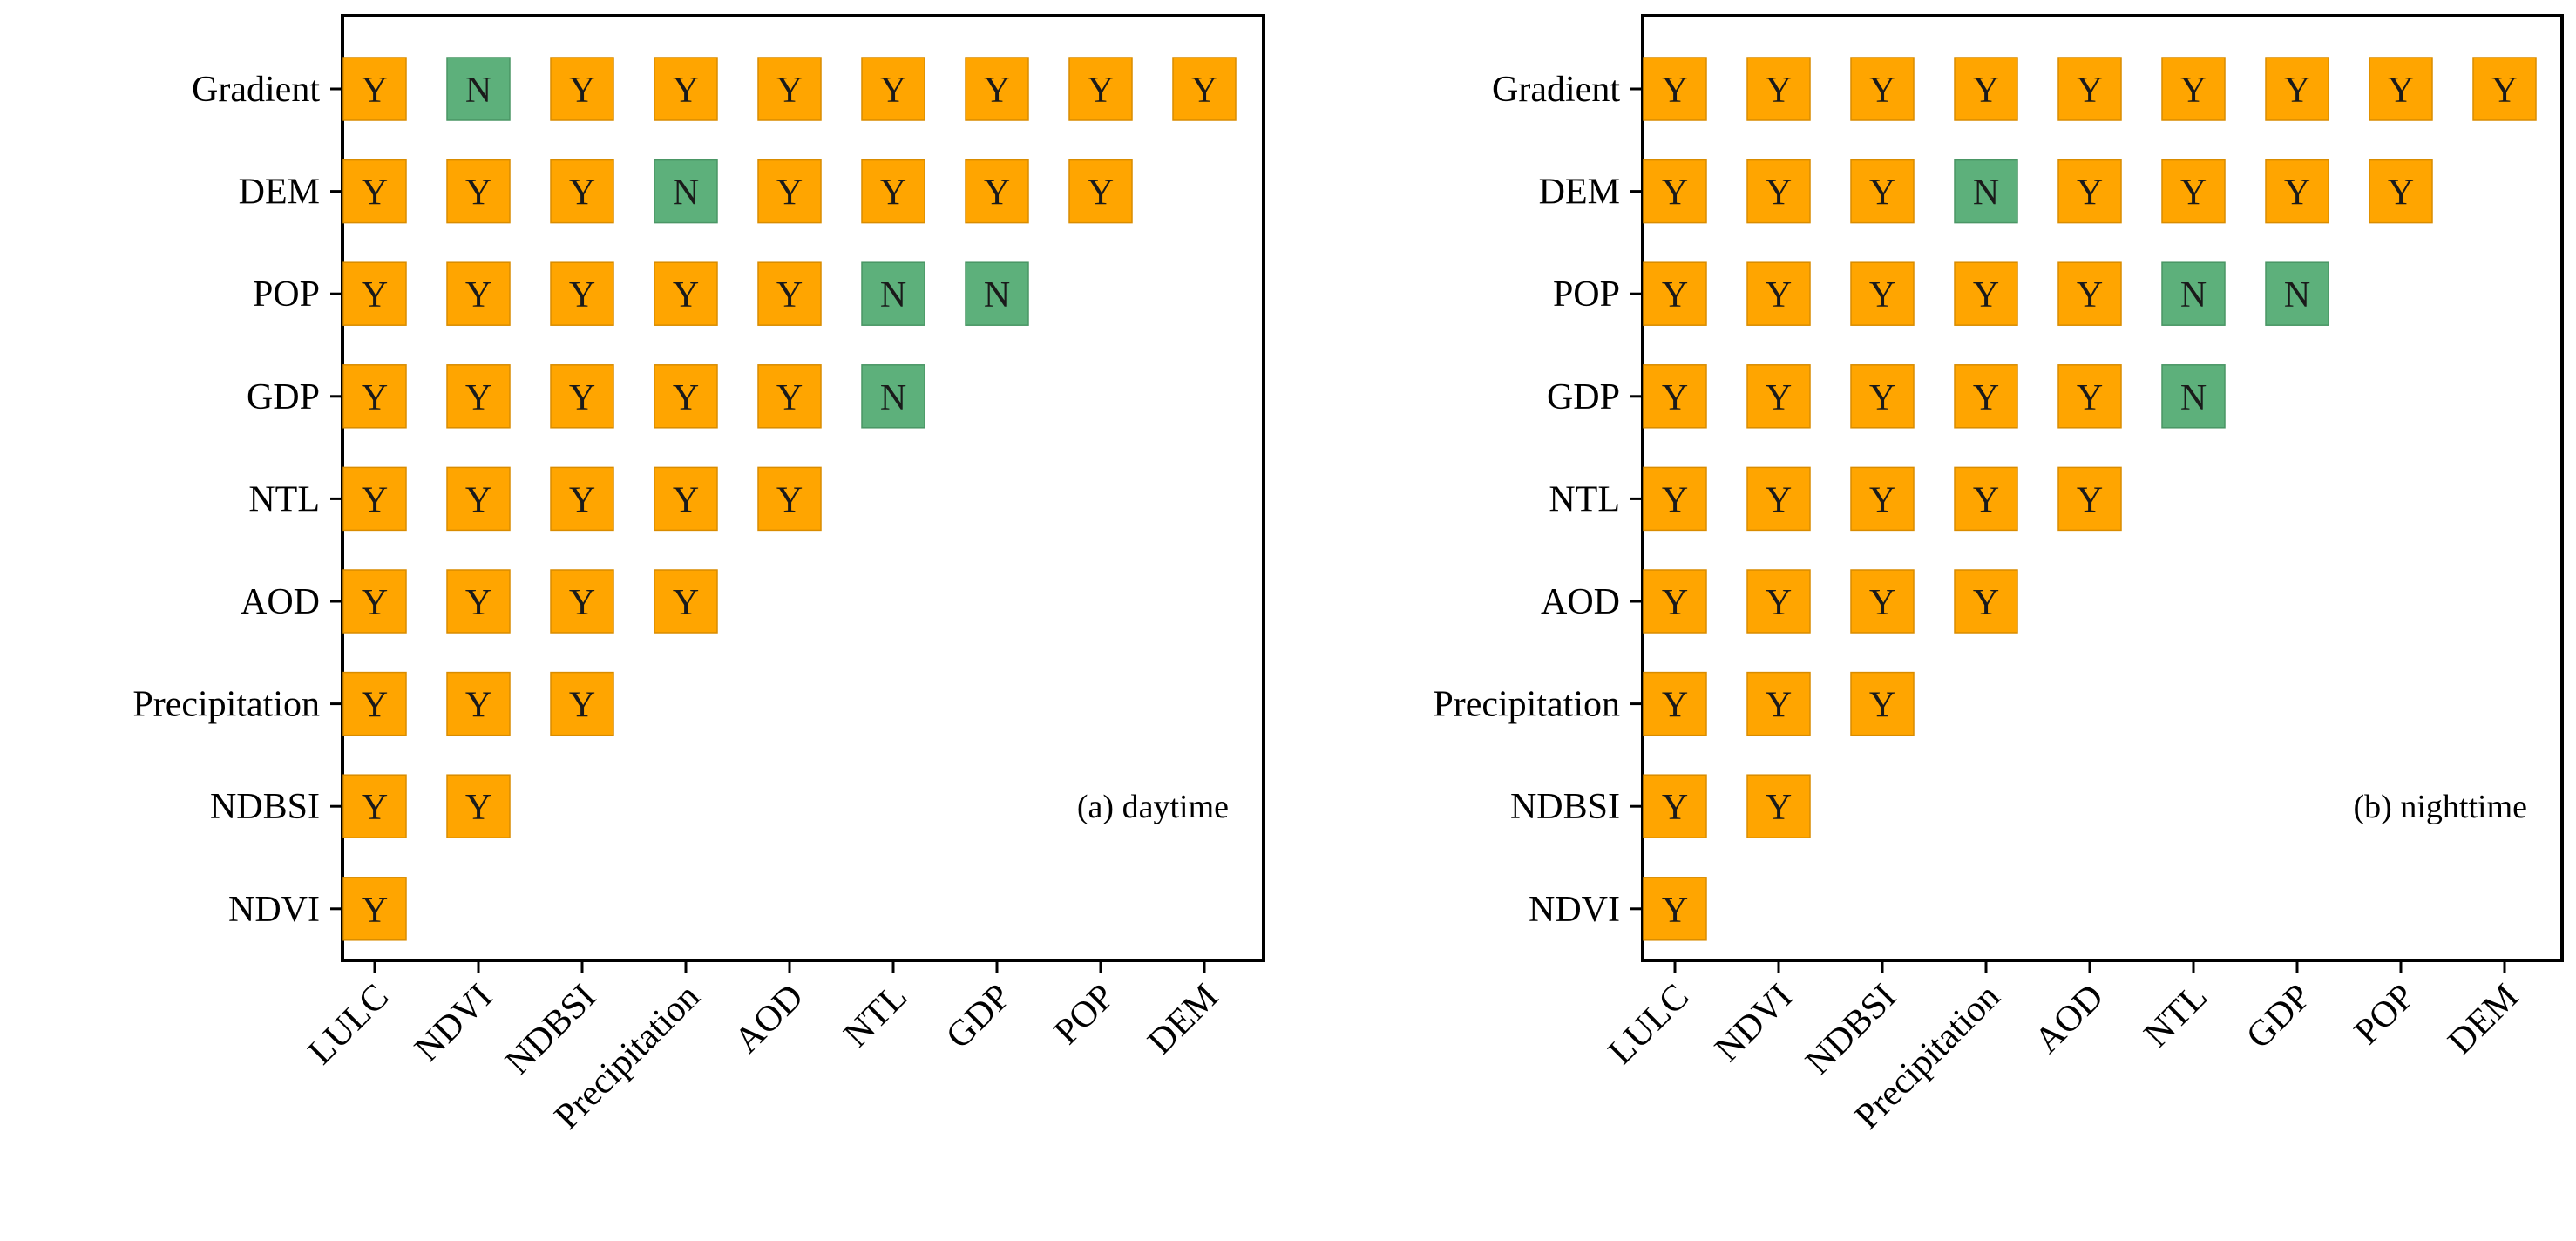 The image size is (2576, 1241). What do you see at coordinates (1153, 807) in the screenshot?
I see `panel-annotation: (a) daytime` at bounding box center [1153, 807].